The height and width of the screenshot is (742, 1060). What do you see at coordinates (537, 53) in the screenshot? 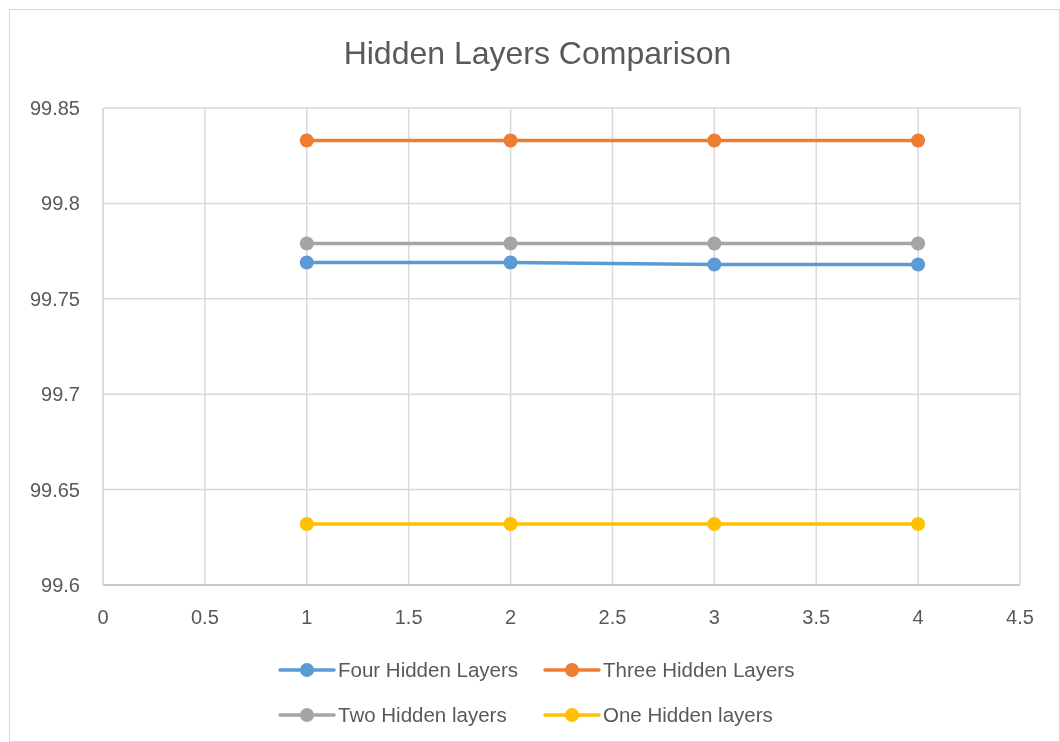
I see `chart-title: Hidden Layers Comparison` at bounding box center [537, 53].